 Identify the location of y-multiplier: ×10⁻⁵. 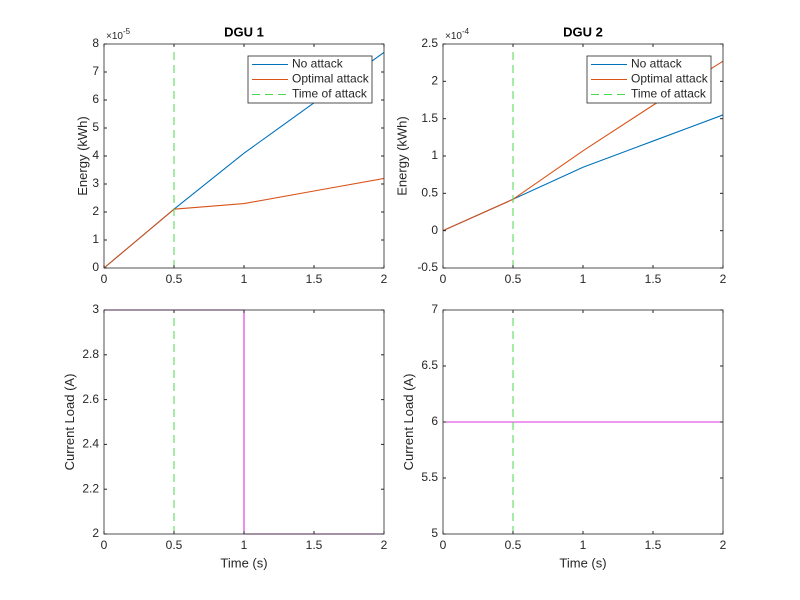
(118, 34).